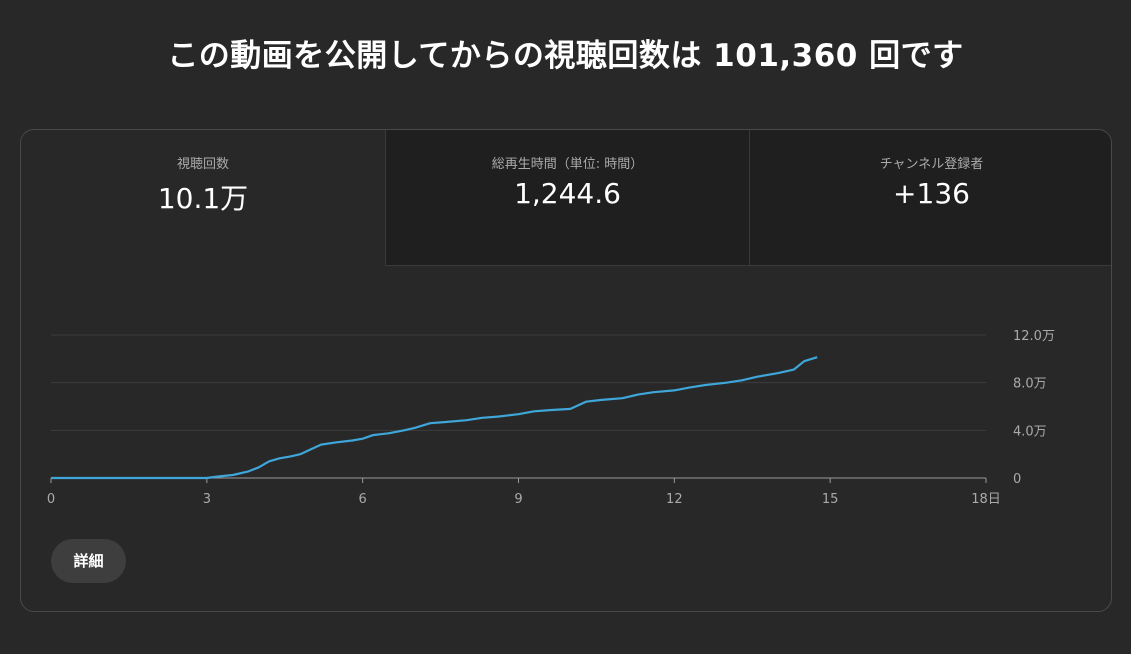 The image size is (1131, 654). What do you see at coordinates (931, 193) in the screenshot?
I see `tab-subscribers-value: +136` at bounding box center [931, 193].